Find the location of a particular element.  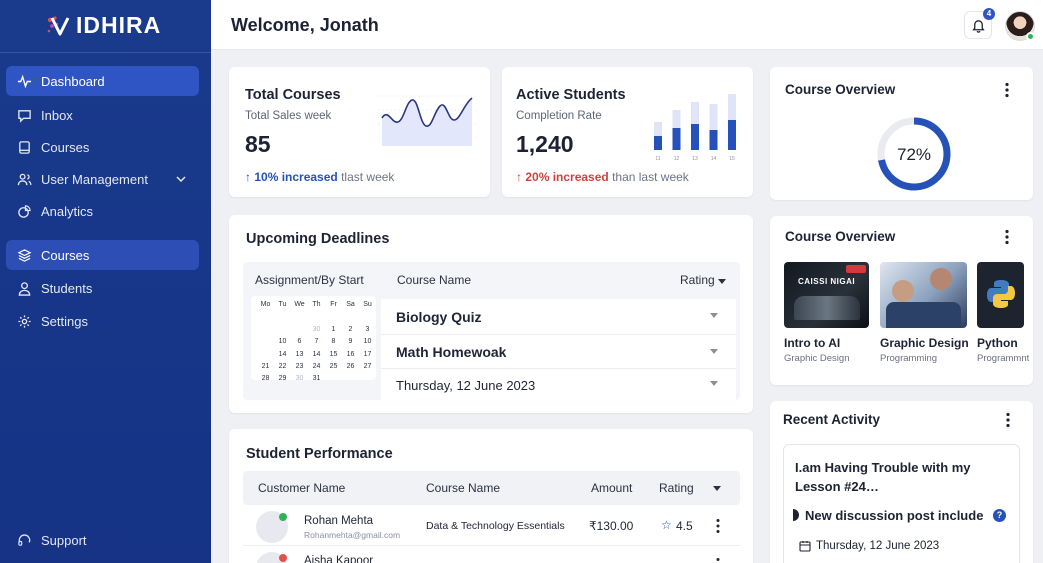

sidebar-item-courses-2: Courses is located at coordinates (102, 255).